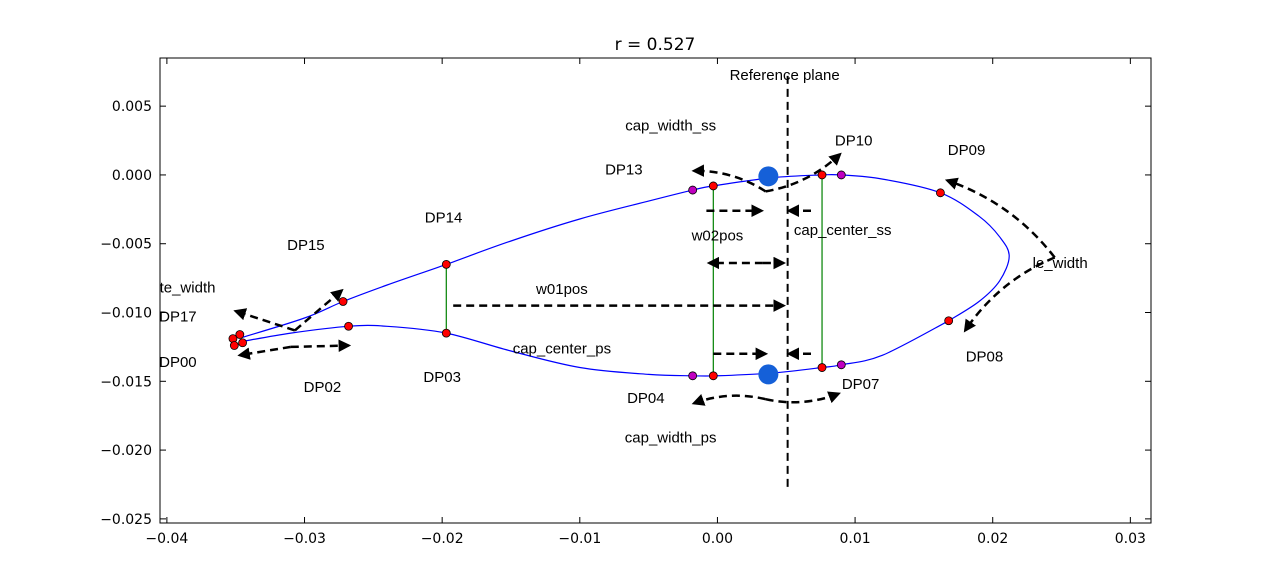 The height and width of the screenshot is (581, 1277). What do you see at coordinates (444, 218) in the screenshot?
I see `annotation-label: DP14` at bounding box center [444, 218].